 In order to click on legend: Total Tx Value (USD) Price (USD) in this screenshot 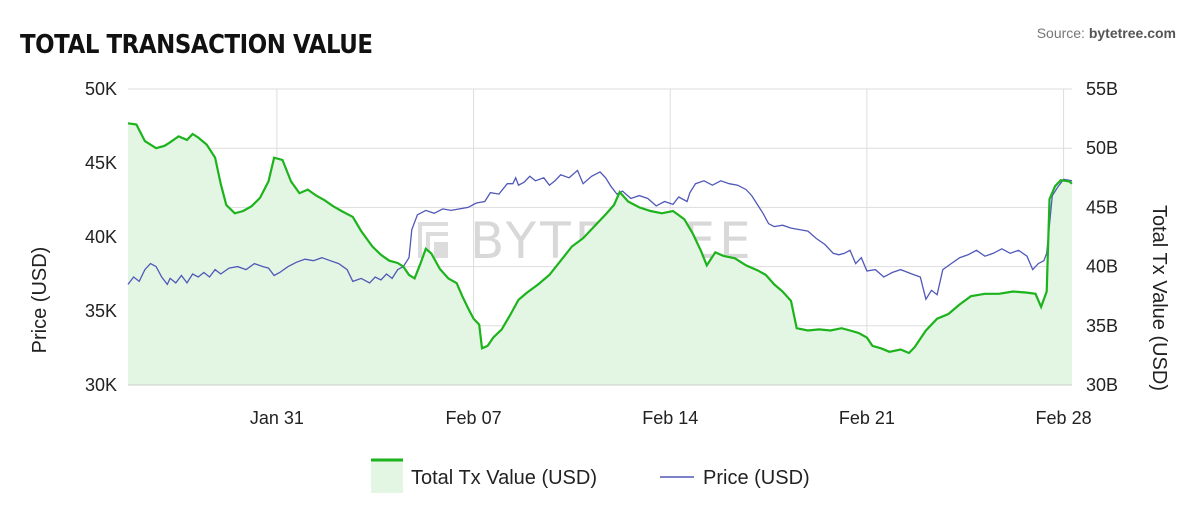, I will do `click(590, 475)`.